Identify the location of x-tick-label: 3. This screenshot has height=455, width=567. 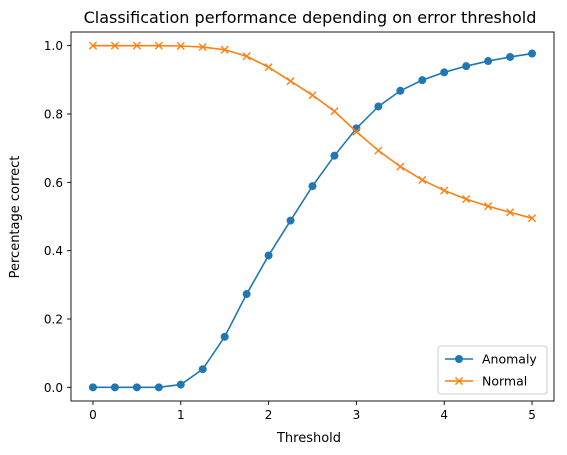
(357, 415).